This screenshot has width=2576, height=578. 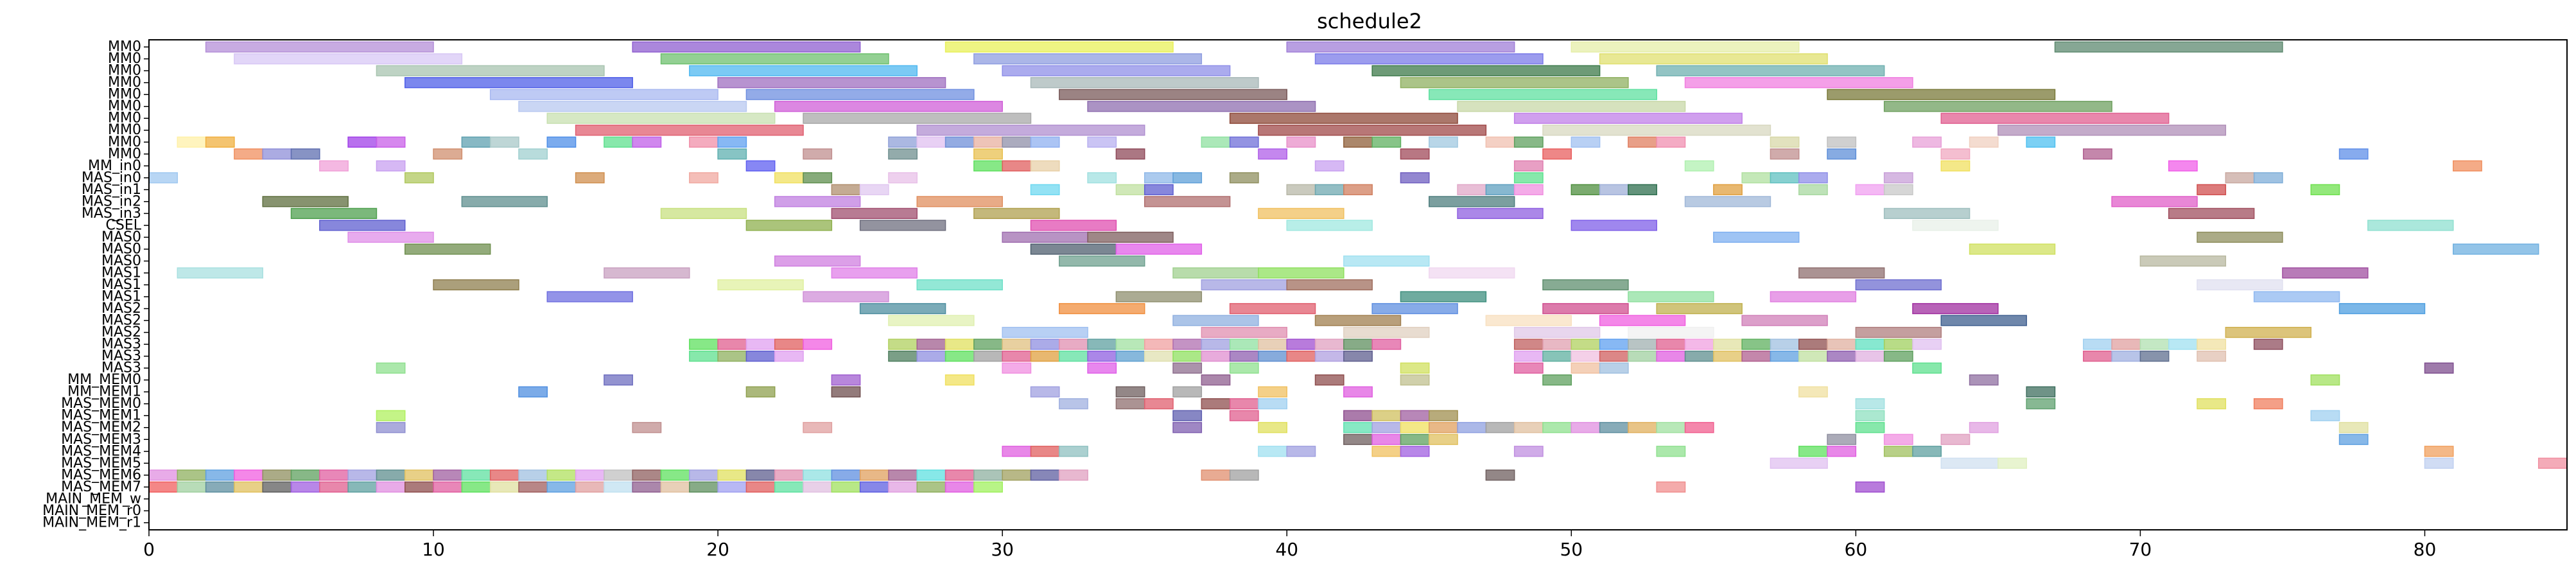 I want to click on y-tick-label: MAS_MEM7, so click(x=101, y=487).